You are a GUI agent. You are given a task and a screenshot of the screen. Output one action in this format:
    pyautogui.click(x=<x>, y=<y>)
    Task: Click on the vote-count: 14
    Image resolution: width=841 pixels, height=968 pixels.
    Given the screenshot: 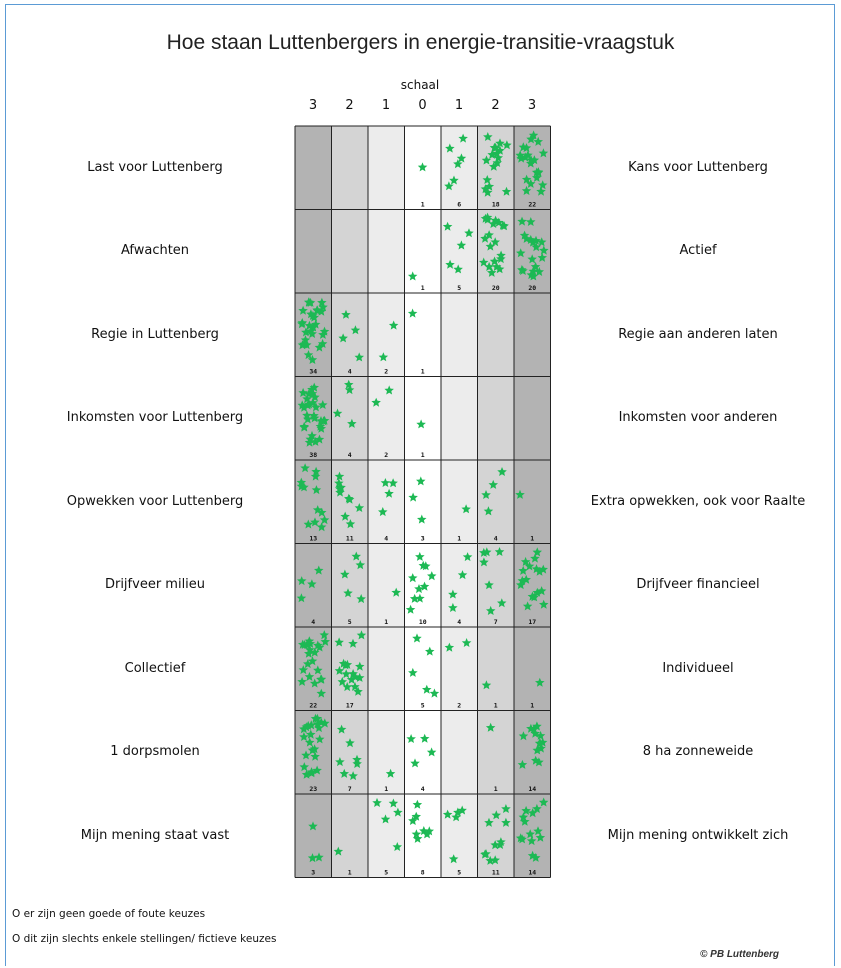 What is the action you would take?
    pyautogui.click(x=532, y=789)
    